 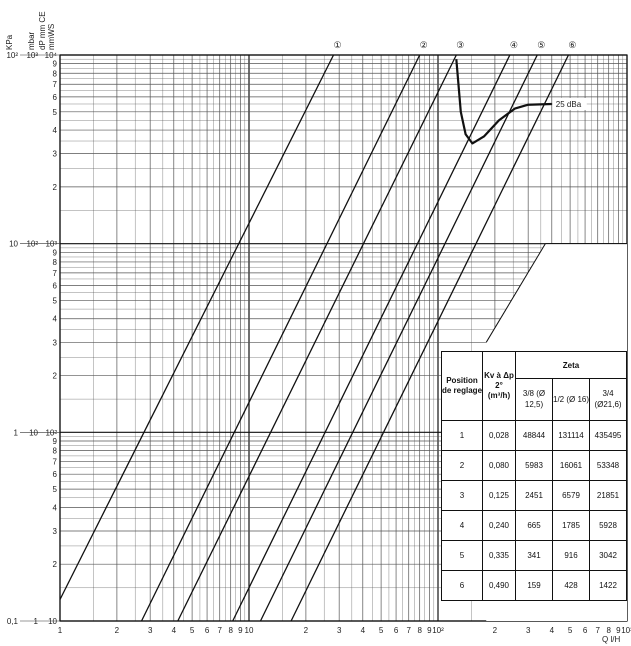 What do you see at coordinates (462, 435) in the screenshot?
I see `table-cell: 1` at bounding box center [462, 435].